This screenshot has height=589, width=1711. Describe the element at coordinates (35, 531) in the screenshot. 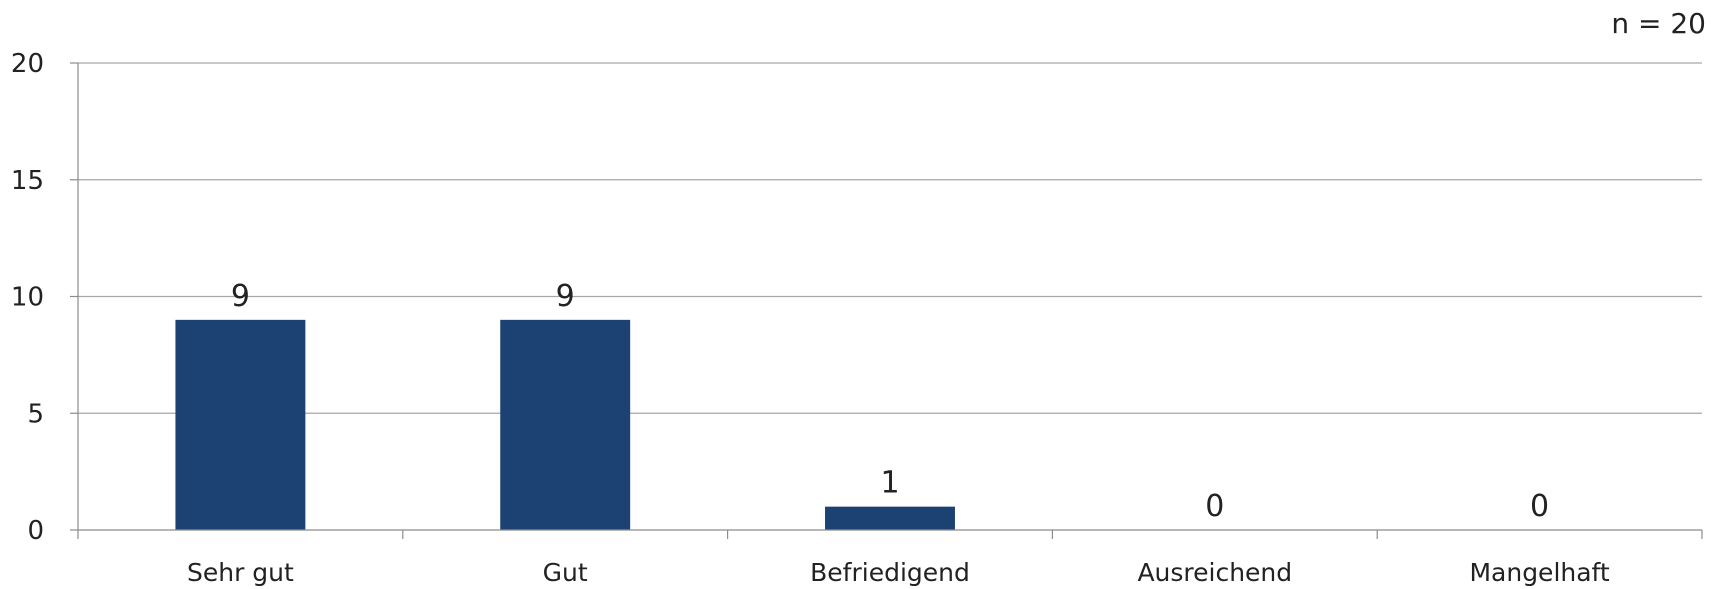

I see `y-tick-label: 0` at that location.